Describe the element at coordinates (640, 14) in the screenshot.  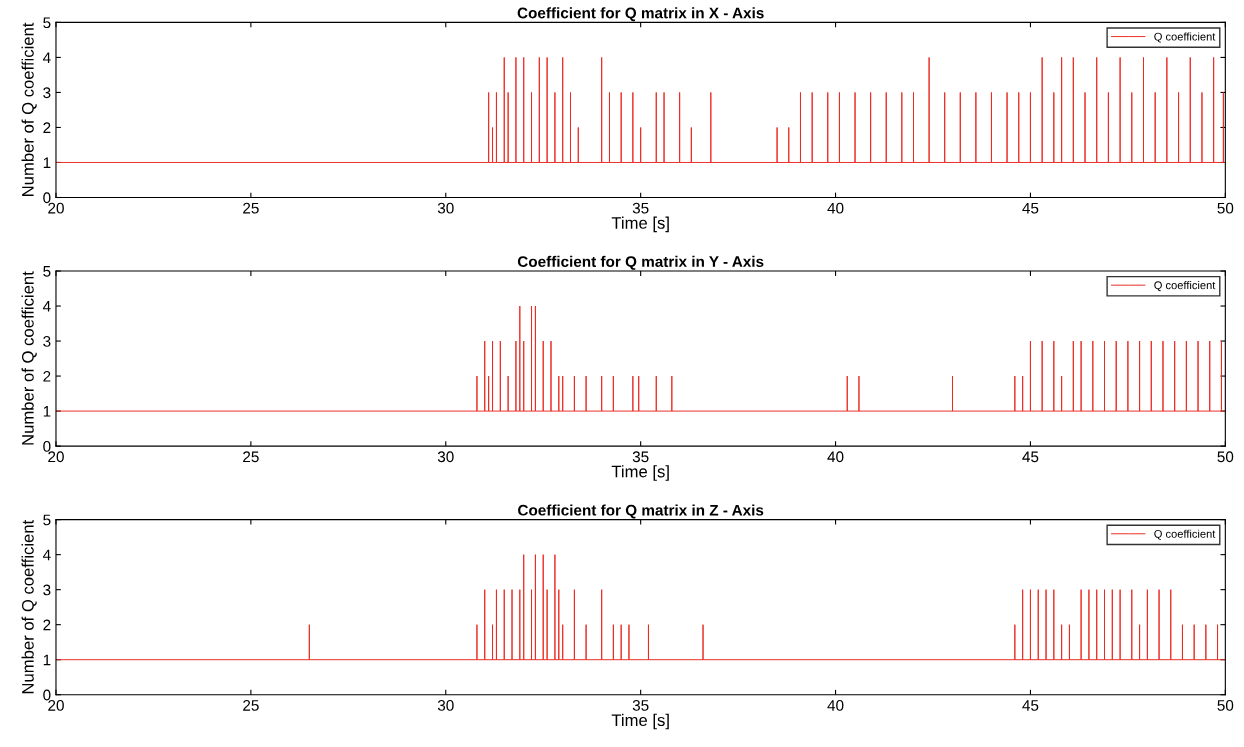
I see `chart-title: Coefficient for Q matrix in X - Axis` at that location.